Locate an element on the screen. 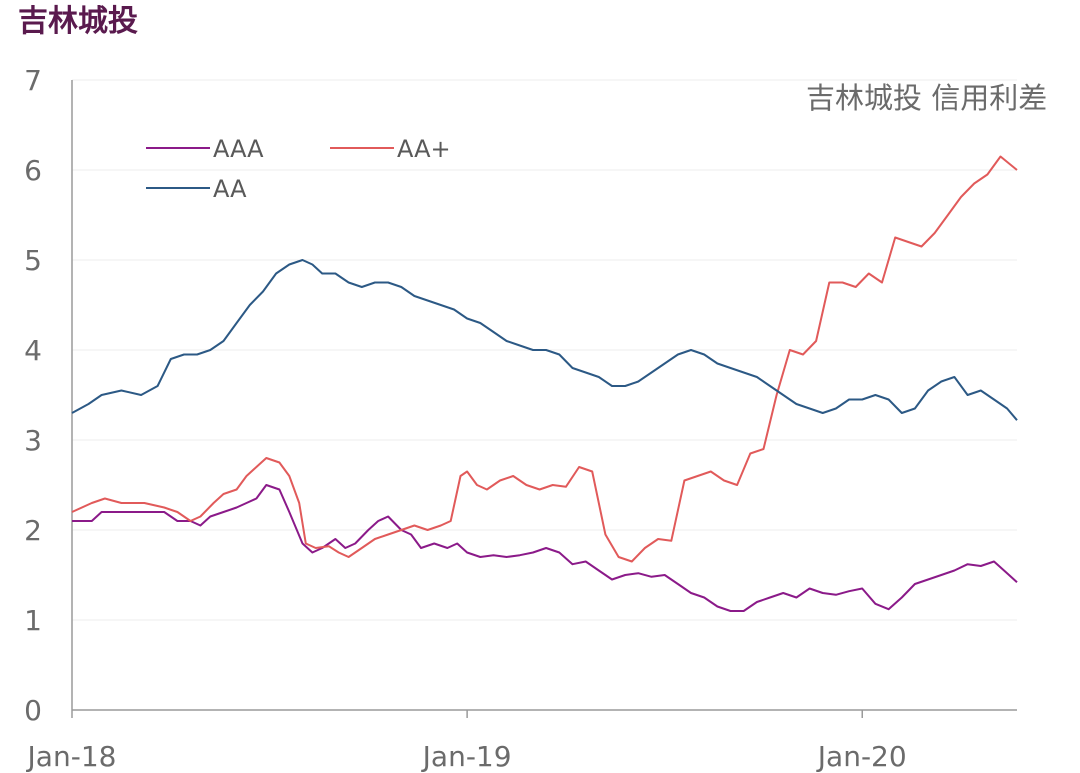  legend: AAA AA+ AA is located at coordinates (298, 169).